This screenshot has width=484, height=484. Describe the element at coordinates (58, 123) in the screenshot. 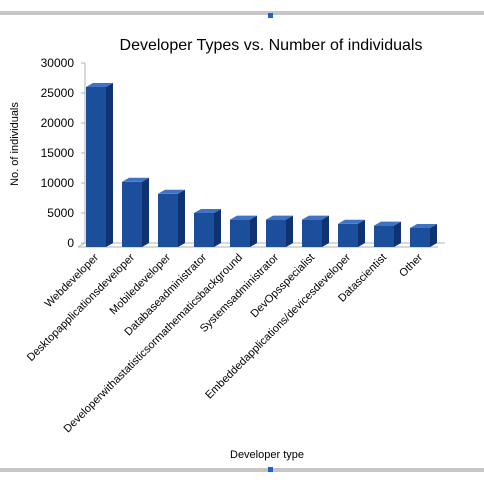

I see `y-tick-label: 20000` at that location.